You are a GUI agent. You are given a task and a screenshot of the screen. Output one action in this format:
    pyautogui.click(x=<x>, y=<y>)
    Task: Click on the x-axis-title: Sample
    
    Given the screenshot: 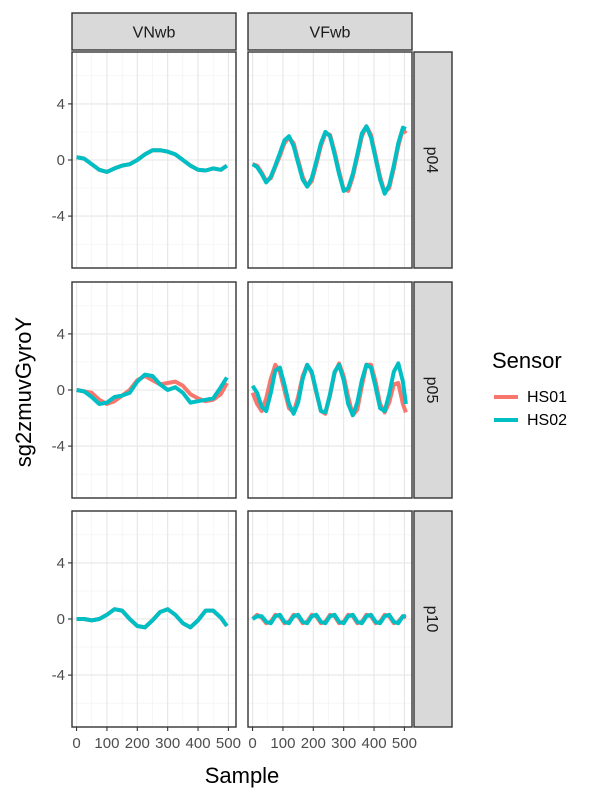 What is the action you would take?
    pyautogui.click(x=242, y=775)
    